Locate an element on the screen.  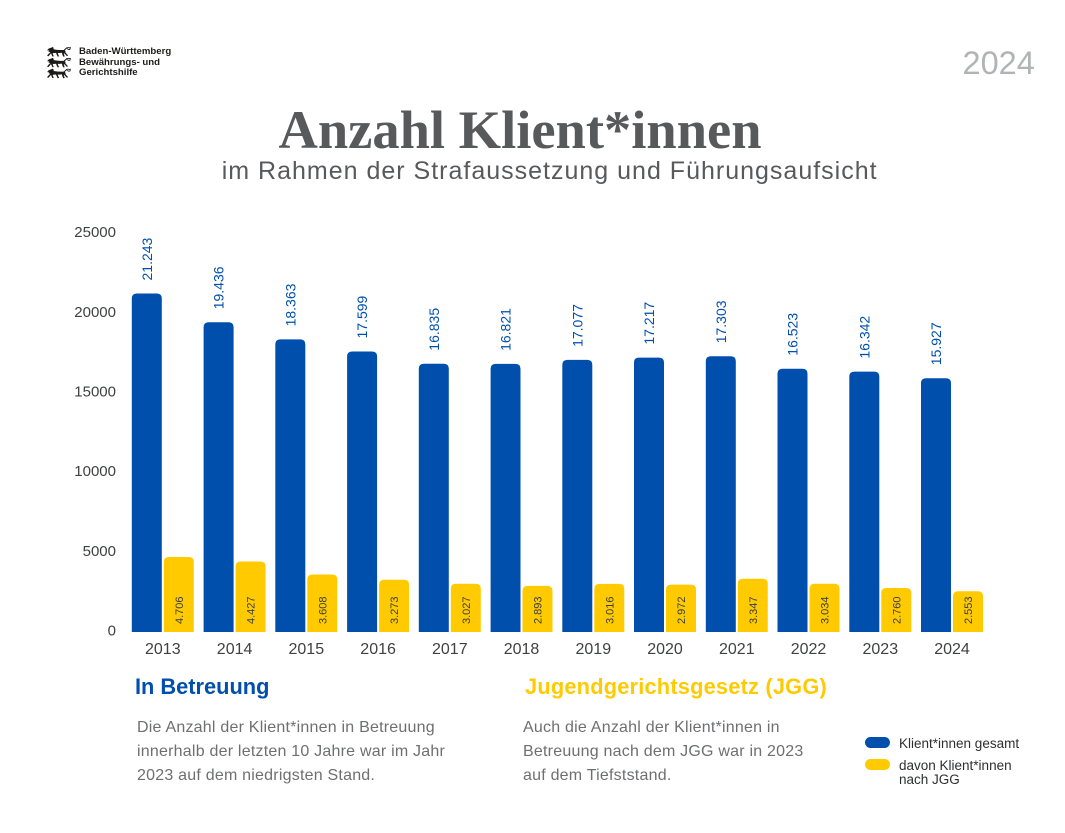
svg-text: 2015 is located at coordinates (307, 649).